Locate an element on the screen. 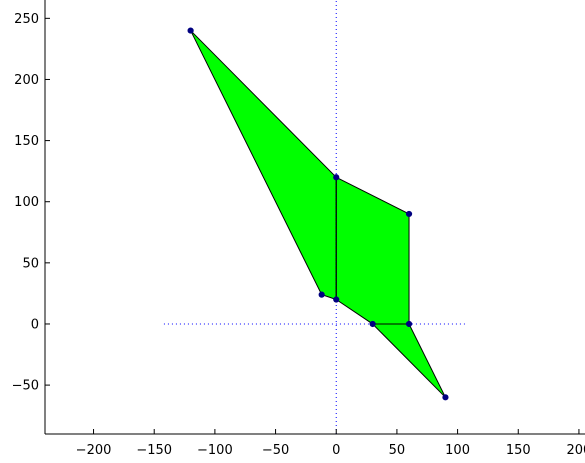  x-tick-label: 200 is located at coordinates (576, 450).